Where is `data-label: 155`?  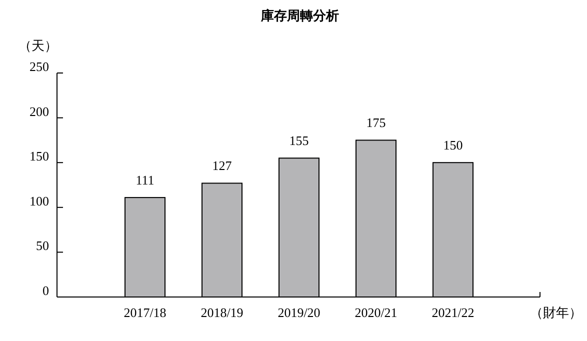
data-label: 155 is located at coordinates (299, 140).